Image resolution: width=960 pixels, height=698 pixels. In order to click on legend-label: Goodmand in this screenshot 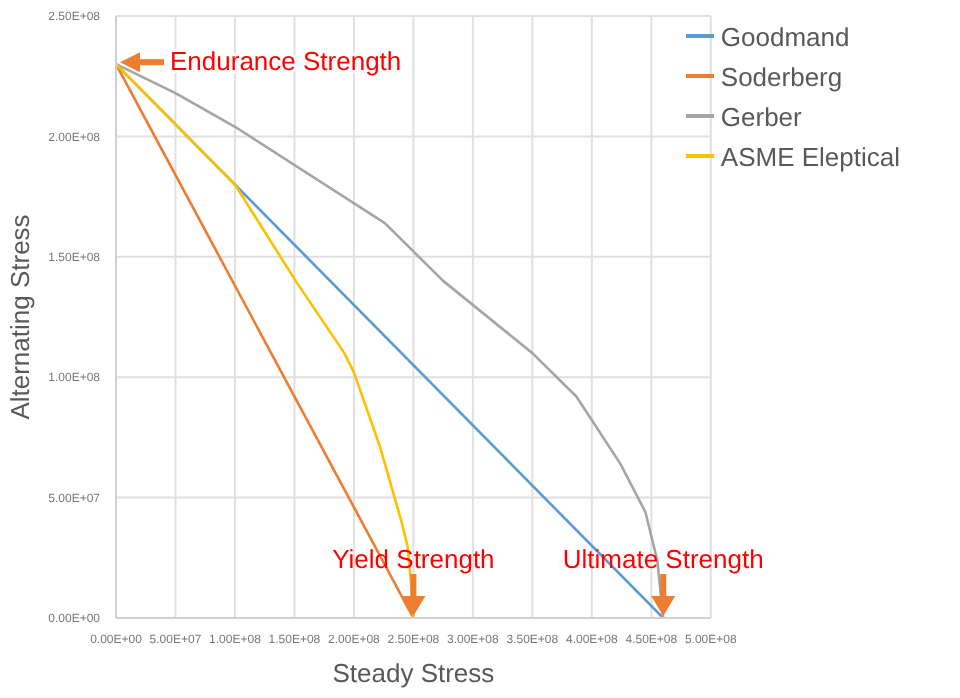, I will do `click(785, 36)`.